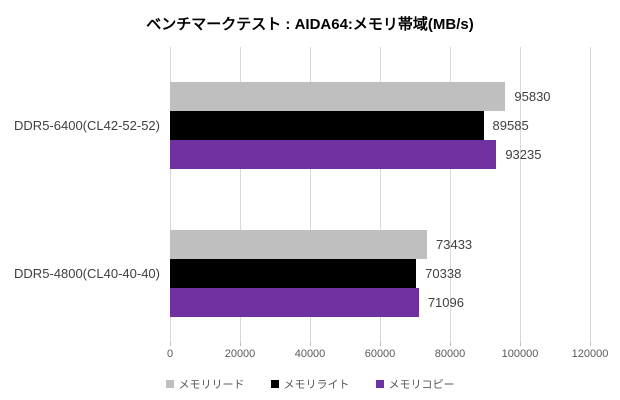 This screenshot has width=620, height=400. I want to click on x-axis-tick-label: 60000, so click(380, 354).